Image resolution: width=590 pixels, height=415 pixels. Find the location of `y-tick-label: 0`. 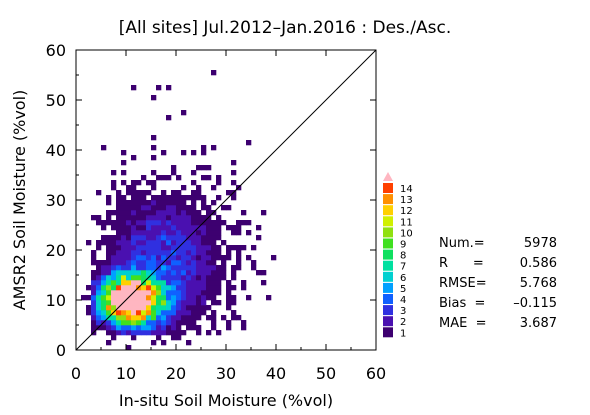

y-tick-label: 0 is located at coordinates (61, 350).